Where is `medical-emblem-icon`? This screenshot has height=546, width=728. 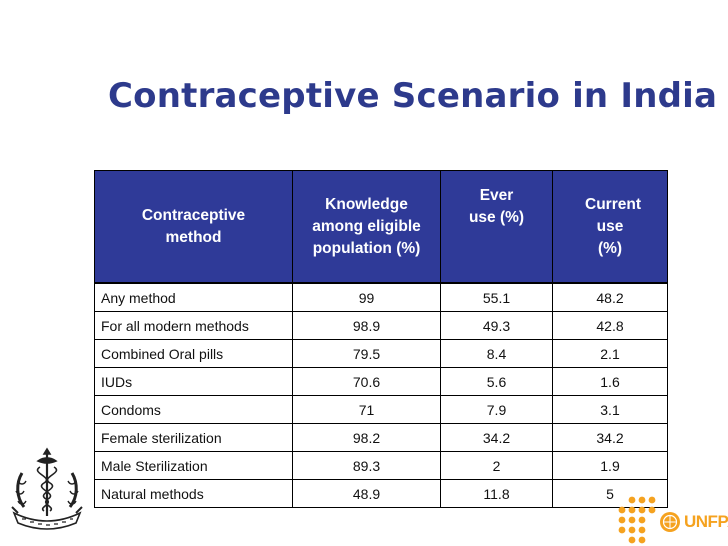
medical-emblem-icon is located at coordinates (47, 488).